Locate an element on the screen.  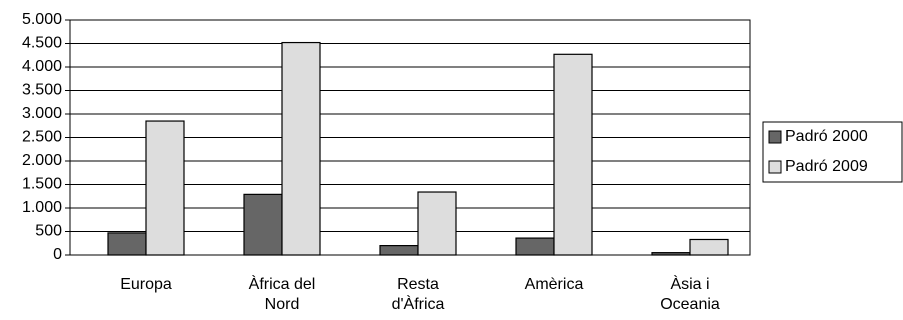
y-tick-label: 4.500 is located at coordinates (42, 43).